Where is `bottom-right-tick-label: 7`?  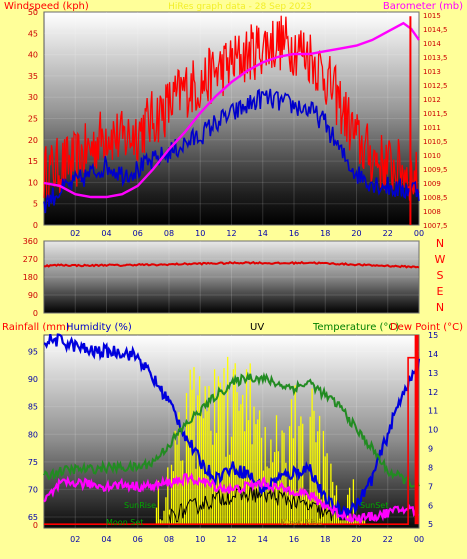
bottom-right-tick-label: 7 is located at coordinates (430, 486).